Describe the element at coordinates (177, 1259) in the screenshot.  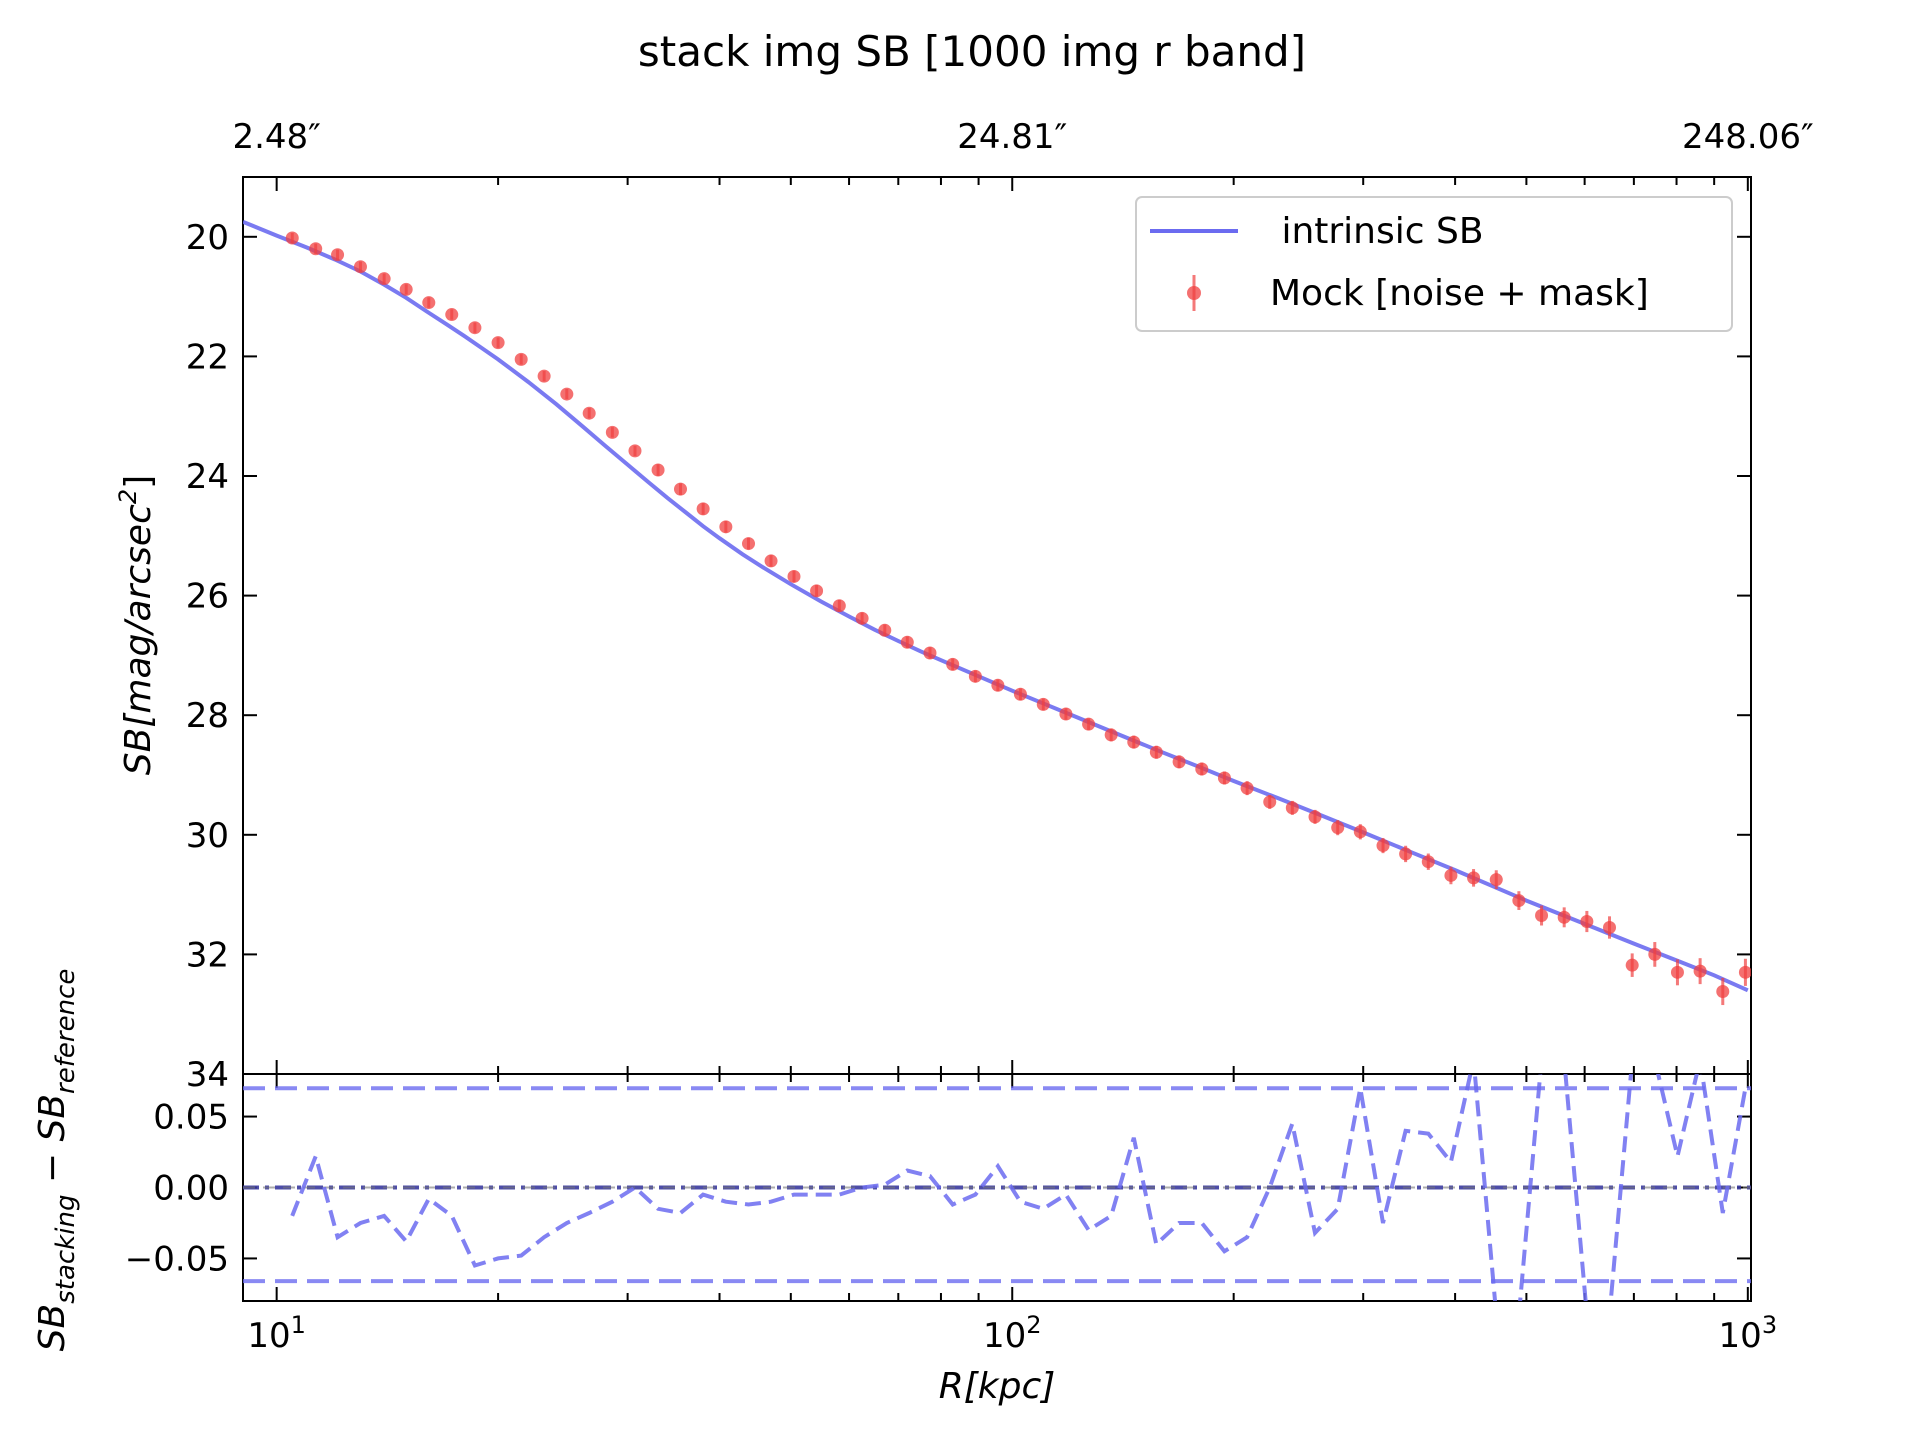
I see `residual-y-tick-label: −0.05` at that location.